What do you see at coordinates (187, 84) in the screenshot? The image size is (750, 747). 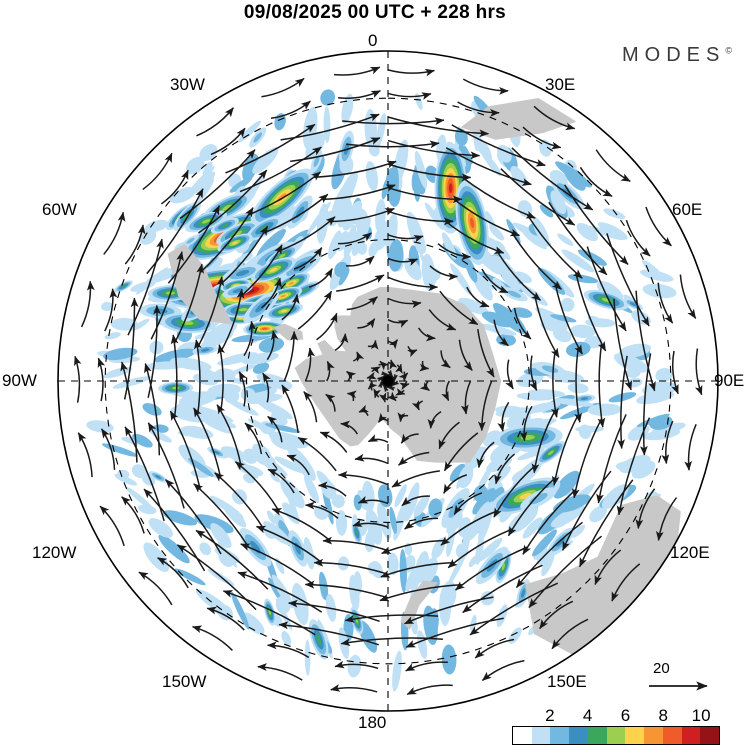 I see `lon-label-30w: 30W` at bounding box center [187, 84].